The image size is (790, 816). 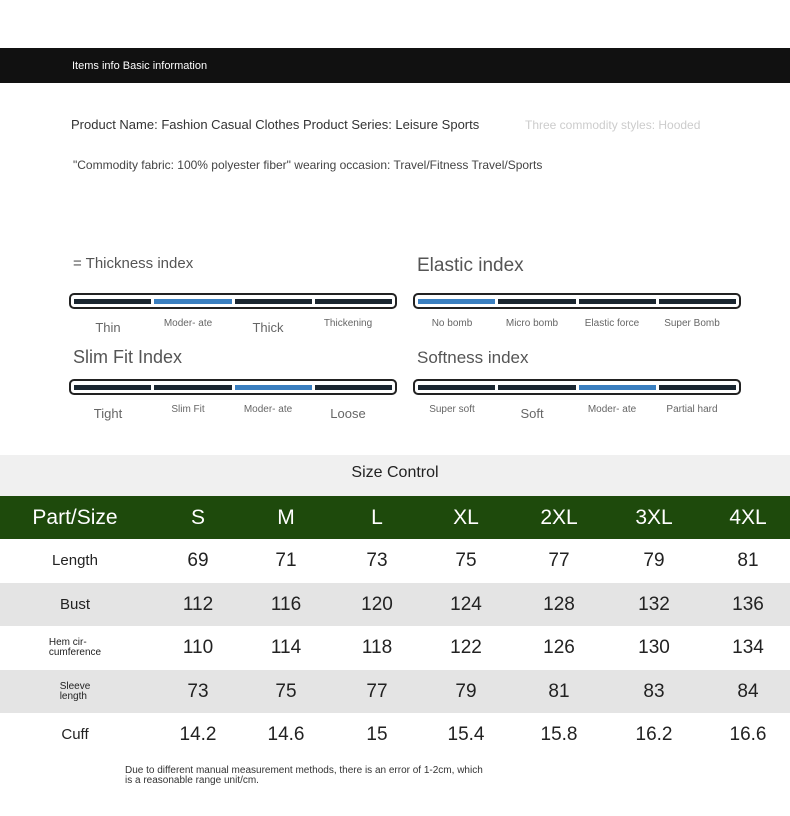 What do you see at coordinates (559, 517) in the screenshot?
I see `table-cell: 2XL` at bounding box center [559, 517].